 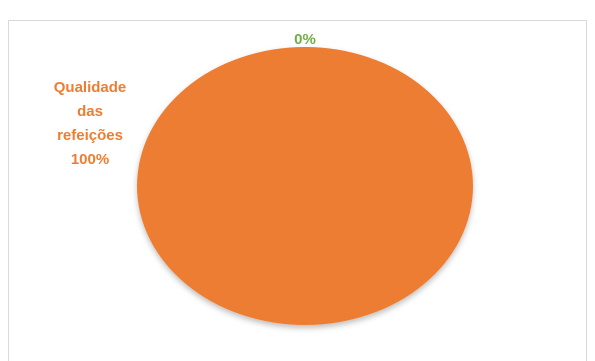 I want to click on data-label: 100%, so click(x=90, y=159).